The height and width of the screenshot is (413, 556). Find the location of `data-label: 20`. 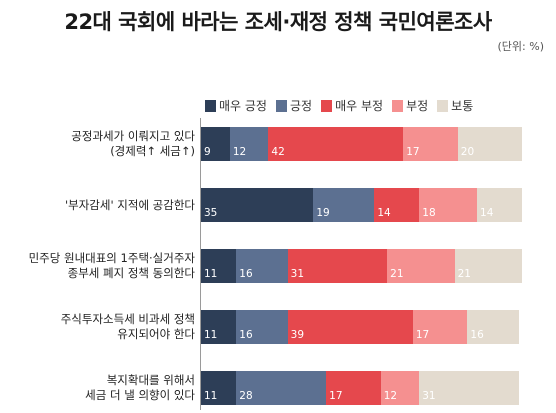

data-label: 20 is located at coordinates (467, 152).